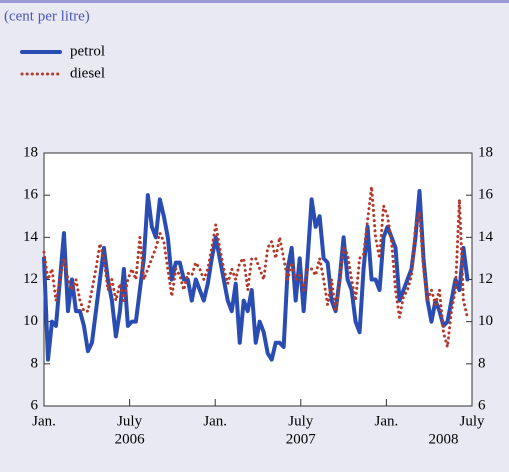 The height and width of the screenshot is (472, 509). Describe the element at coordinates (485, 279) in the screenshot. I see `y2-tick-label: 12` at that location.